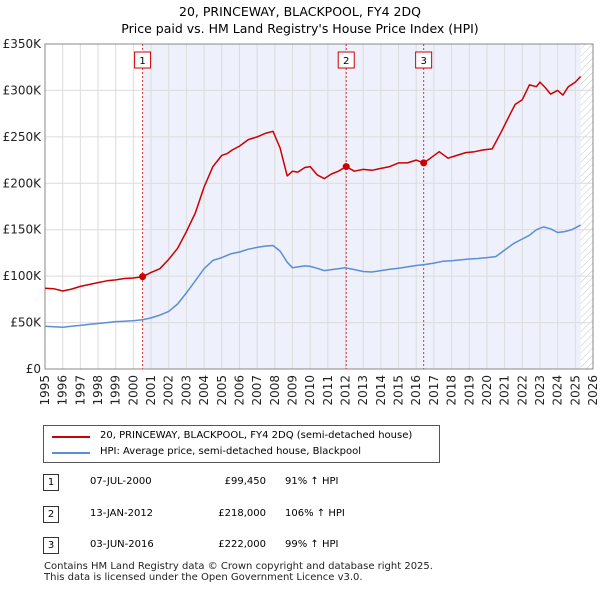 This screenshot has width=600, height=590. I want to click on sale-price: £99,450, so click(245, 481).